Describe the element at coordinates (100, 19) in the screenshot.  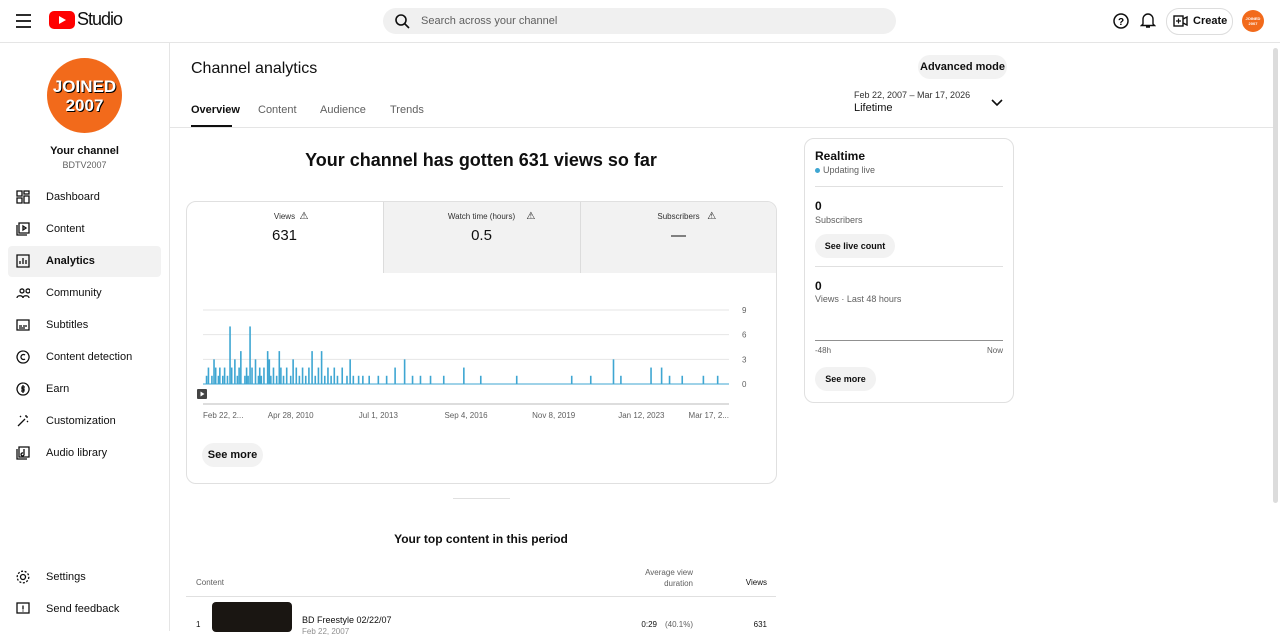
I see `logo-text: Studio` at that location.